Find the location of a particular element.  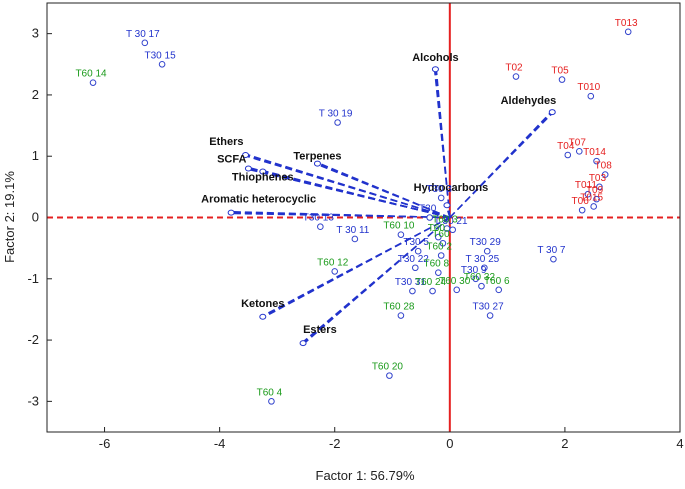

score-point-label: T30 31 is located at coordinates (411, 282).